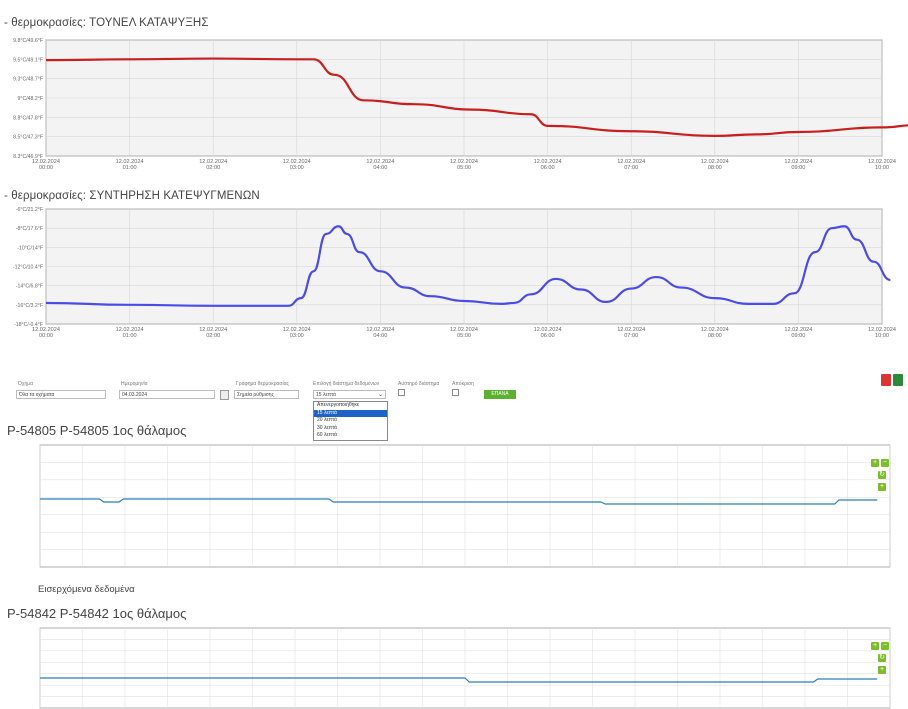  What do you see at coordinates (419, 384) in the screenshot?
I see `strict-interval-label: Αυστηρό διάστημα` at bounding box center [419, 384].